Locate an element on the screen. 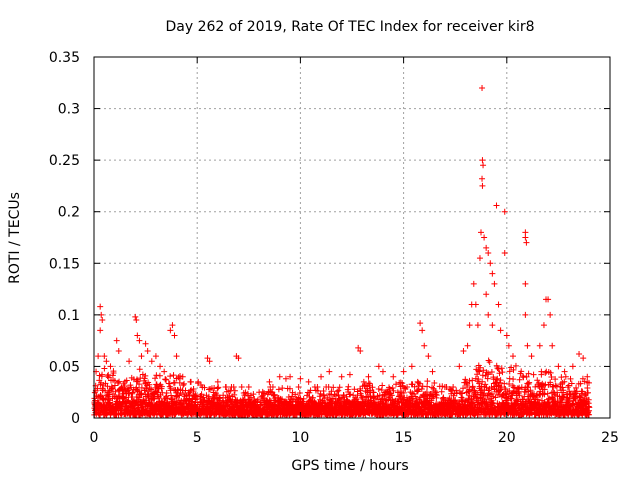 The image size is (640, 480). x-tick-label: 10 is located at coordinates (300, 438).